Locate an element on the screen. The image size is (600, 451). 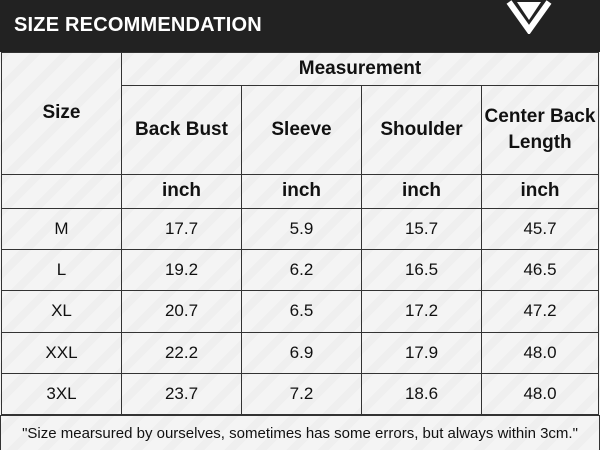
size-cell: 3XL is located at coordinates (61, 394).